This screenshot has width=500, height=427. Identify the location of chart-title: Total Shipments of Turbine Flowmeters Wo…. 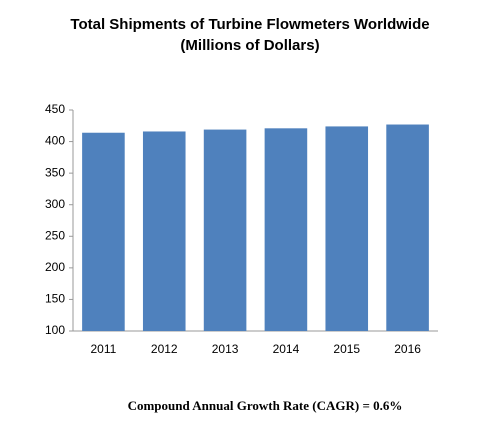
(249, 24).